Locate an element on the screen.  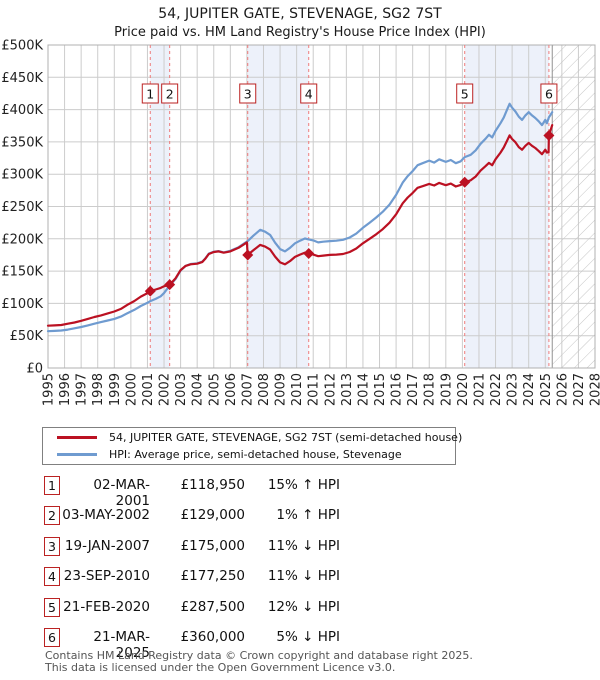
x-axis-tick-label: 2022 is located at coordinates (496, 389).